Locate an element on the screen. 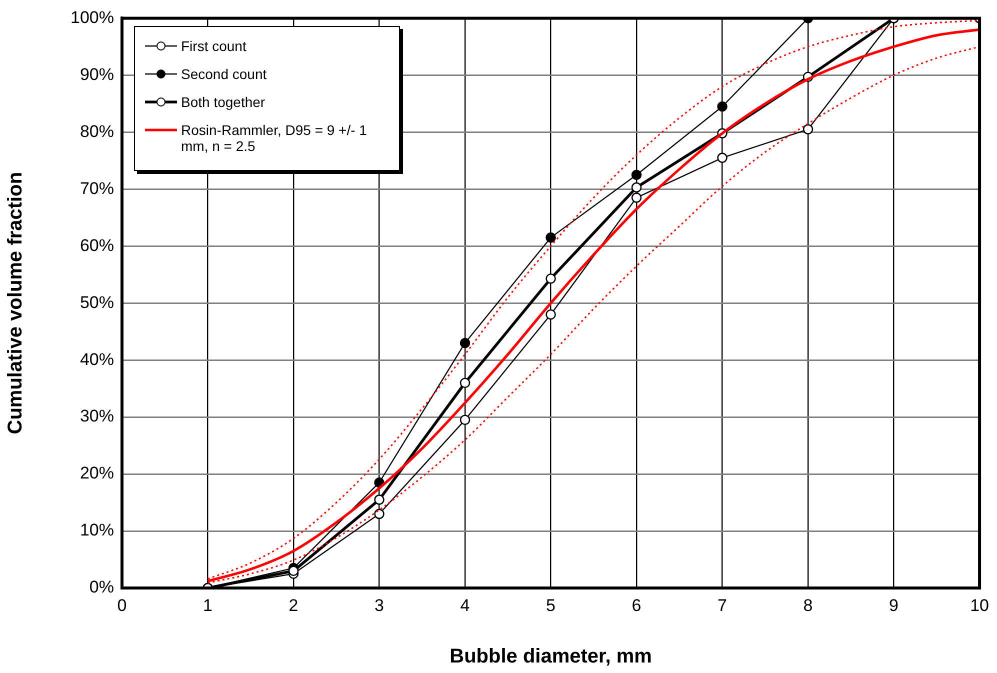 Image resolution: width=997 pixels, height=673 pixels. x-tick-label: 2 is located at coordinates (293, 605).